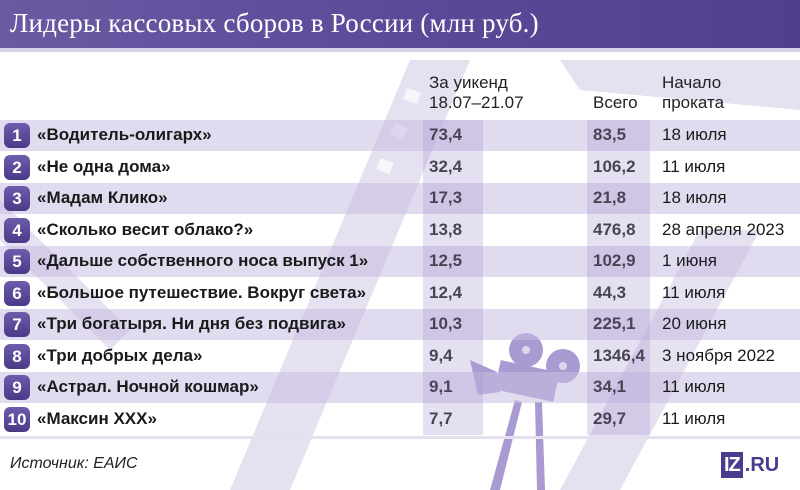 This screenshot has width=800, height=490. Describe the element at coordinates (400, 50) in the screenshot. I see `header-divider` at that location.